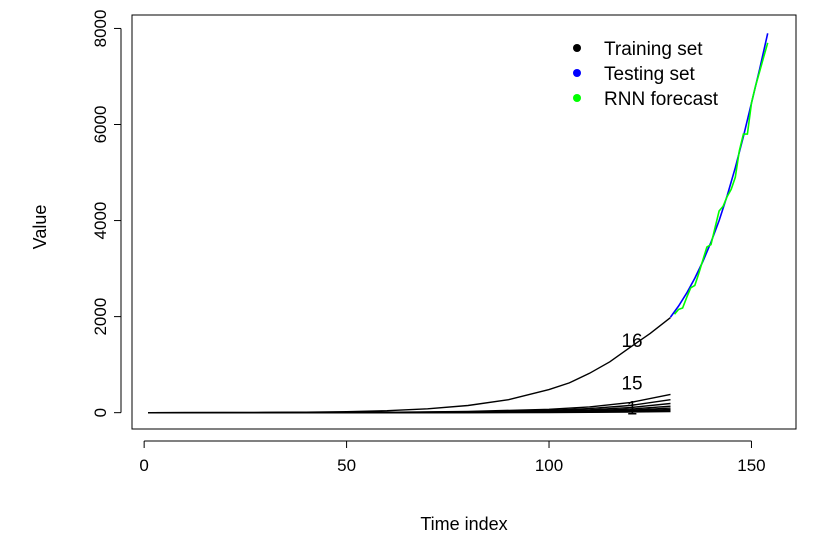 This screenshot has height=543, width=828. What do you see at coordinates (143, 465) in the screenshot?
I see `x-tick-label: 0` at bounding box center [143, 465].